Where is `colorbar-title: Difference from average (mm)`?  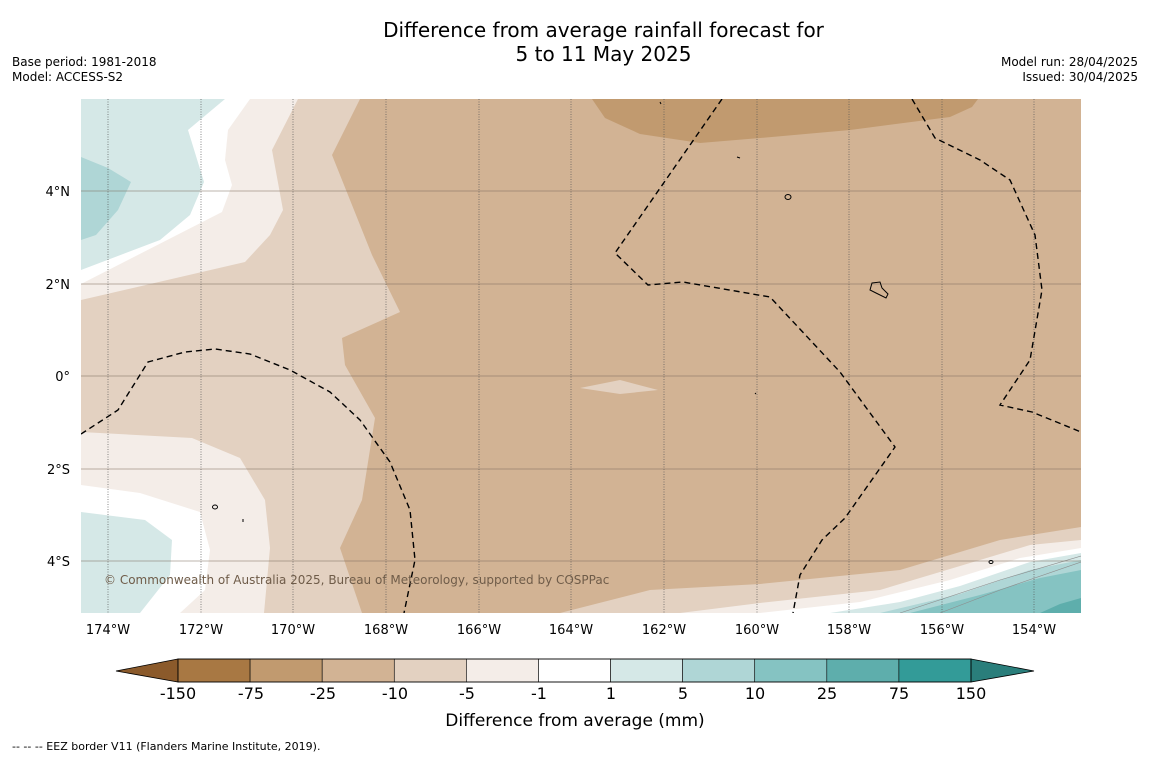
colorbar-title: Difference from average (mm) is located at coordinates (574, 721).